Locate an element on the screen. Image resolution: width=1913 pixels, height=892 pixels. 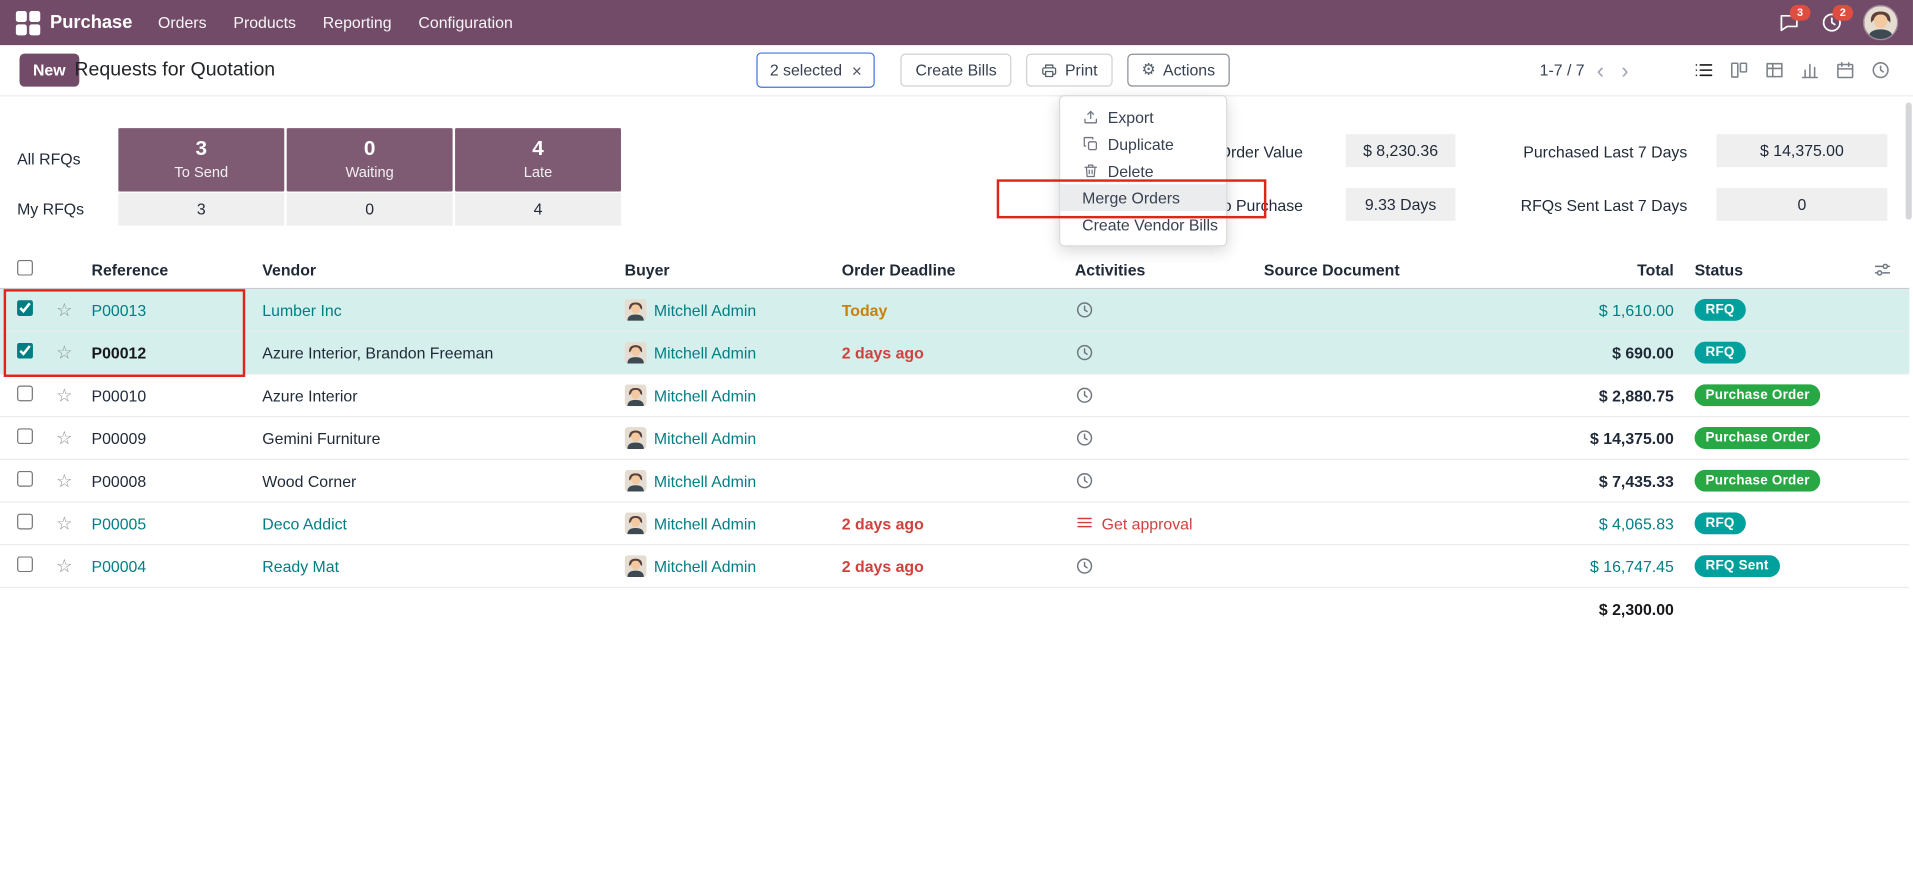
pager-previous-icon: ‹ is located at coordinates (1600, 70).